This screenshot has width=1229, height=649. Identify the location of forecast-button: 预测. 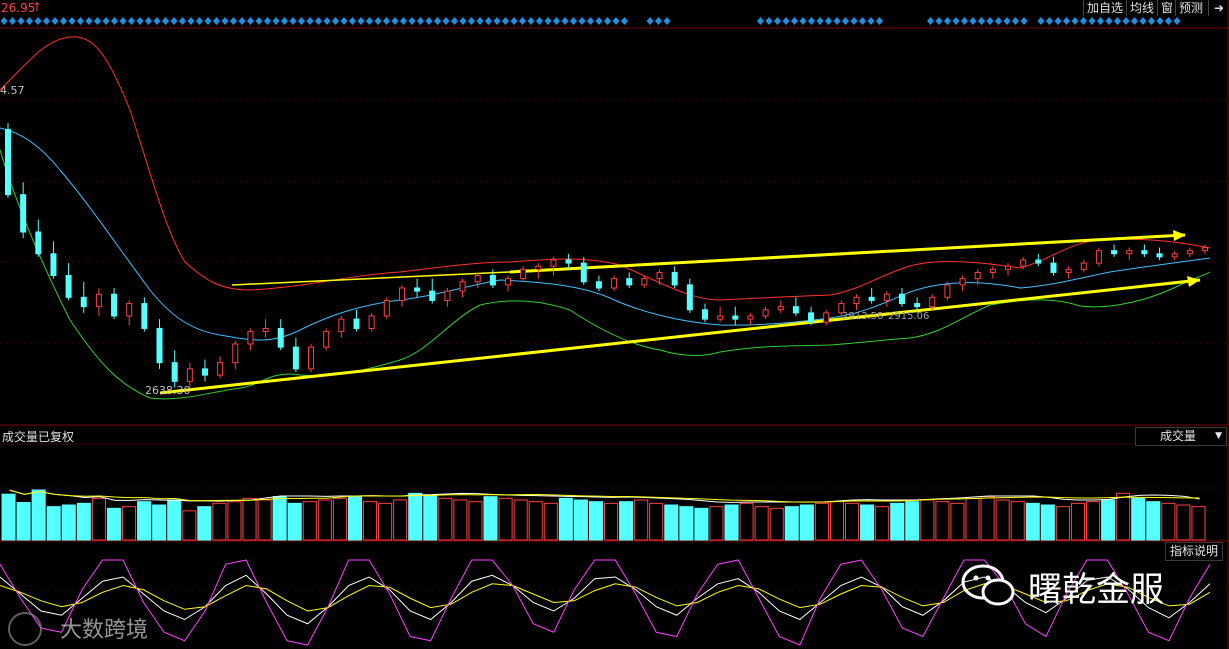
(1191, 8).